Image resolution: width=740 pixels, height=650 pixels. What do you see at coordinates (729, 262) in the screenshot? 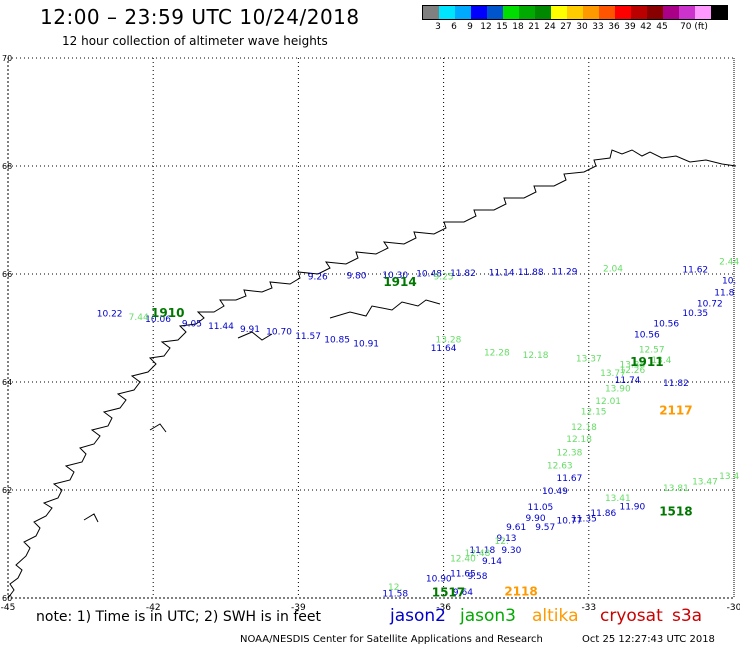
I see `wave-height-value: 2.44` at bounding box center [729, 262].